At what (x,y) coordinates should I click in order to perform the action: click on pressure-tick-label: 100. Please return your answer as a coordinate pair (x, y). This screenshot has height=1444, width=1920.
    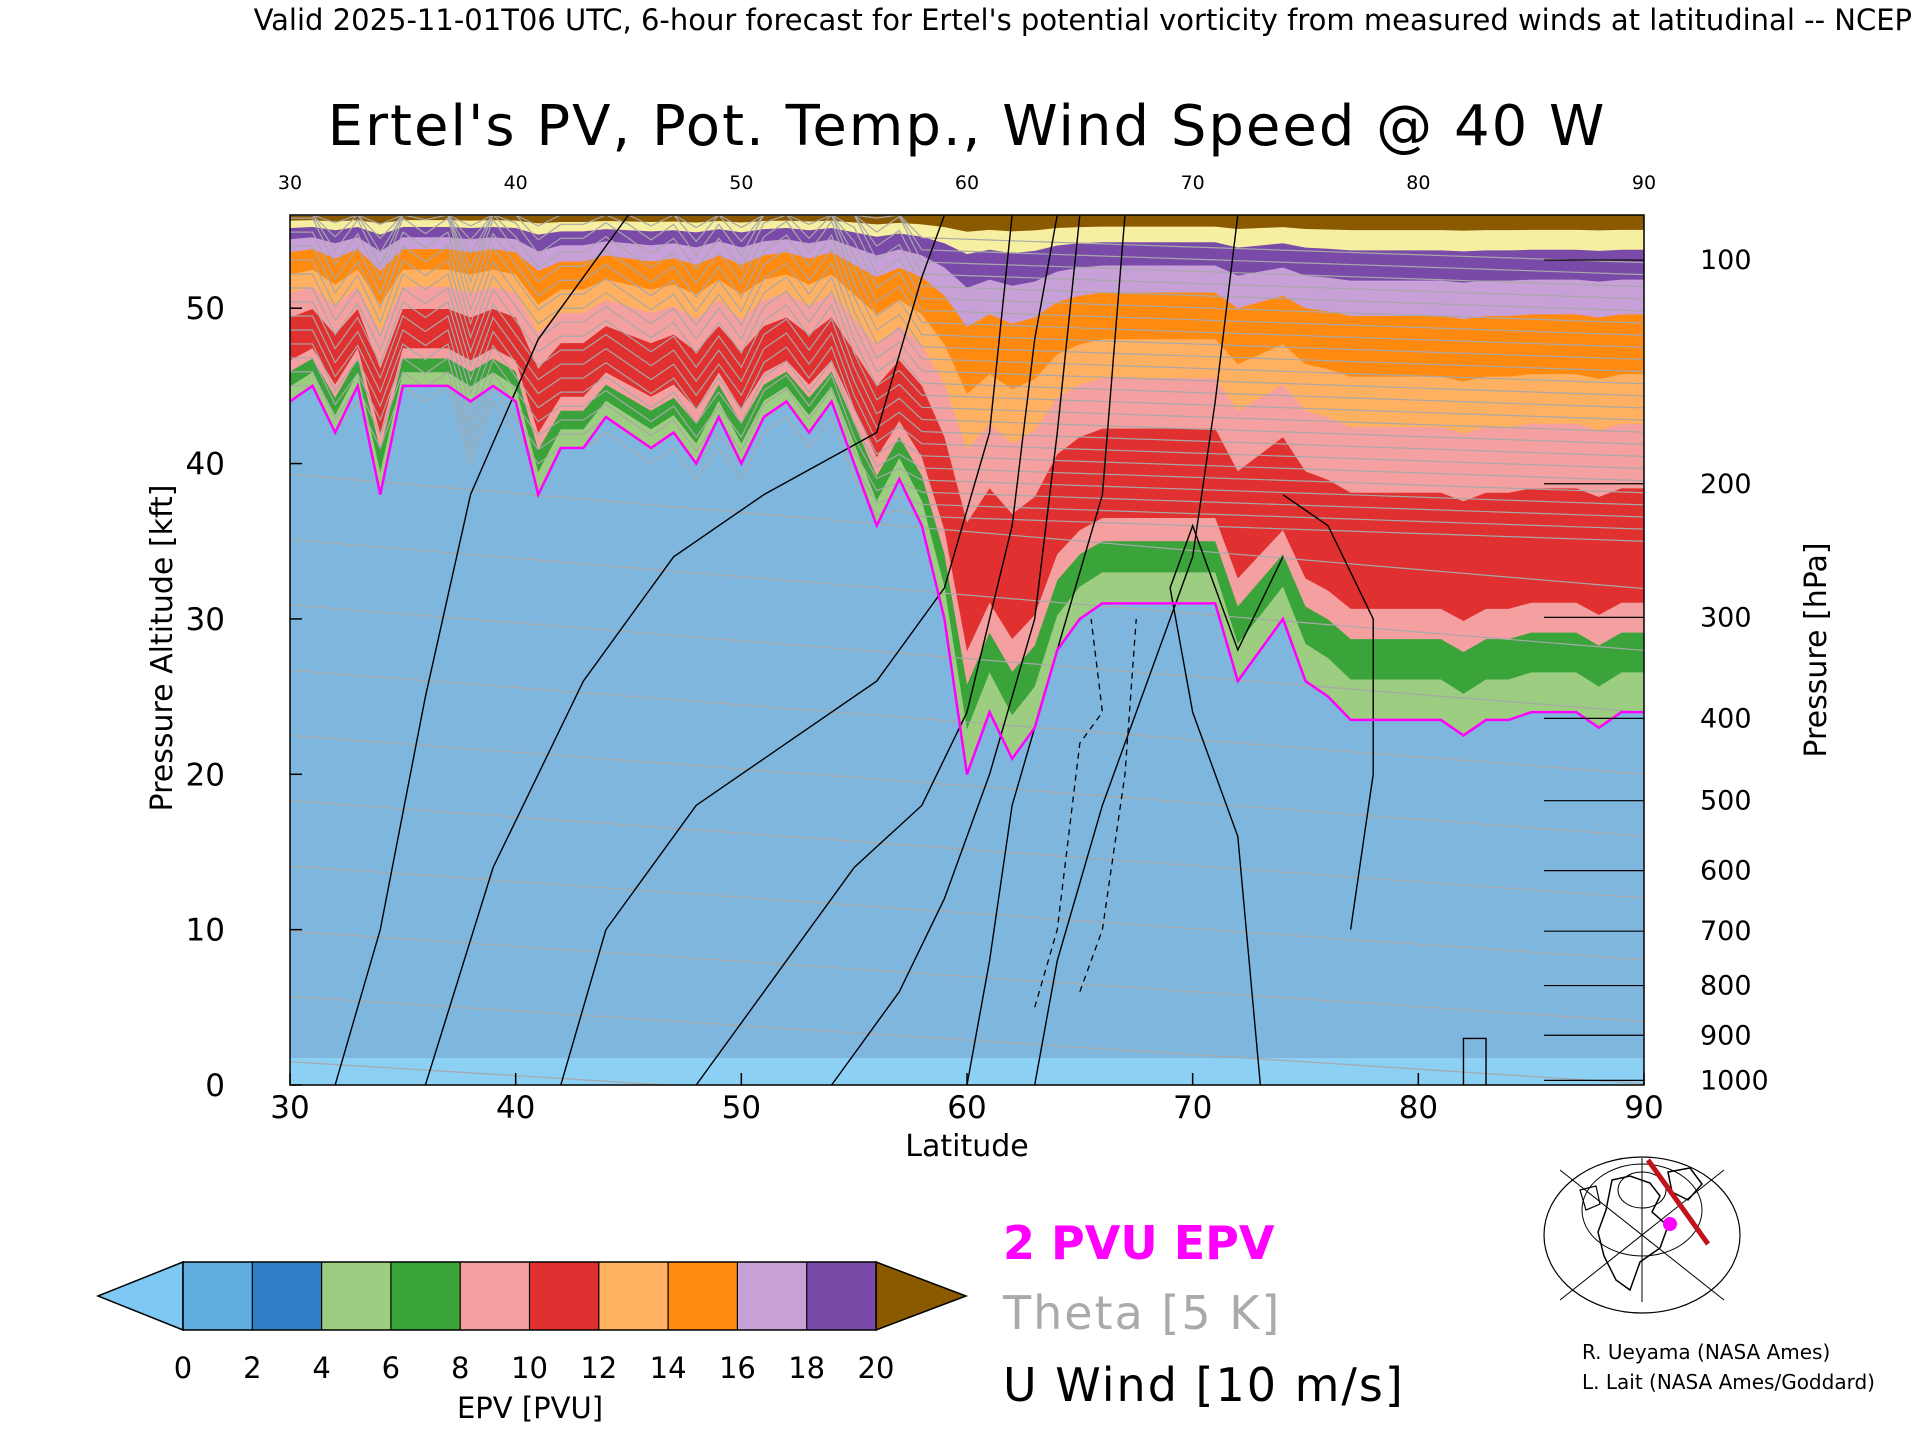
    Looking at the image, I should click on (1726, 260).